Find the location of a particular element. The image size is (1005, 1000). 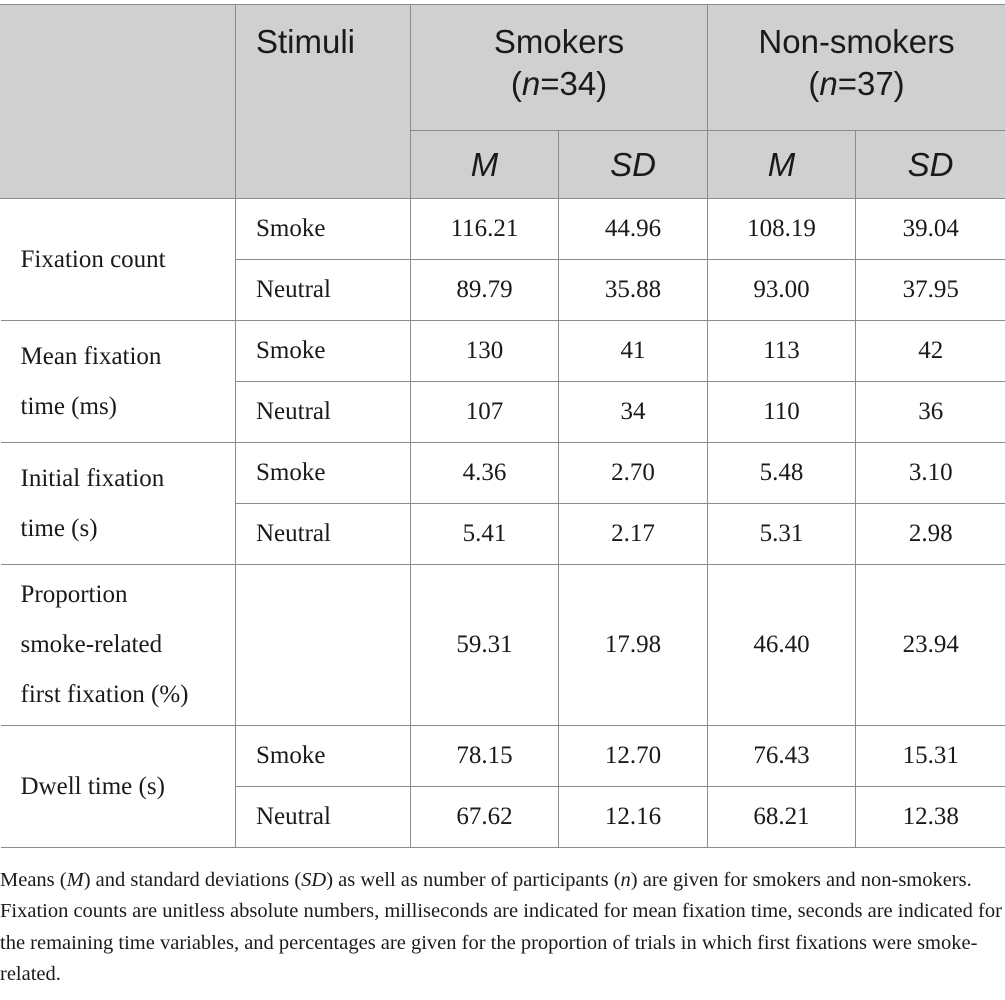

value-cell: 34 is located at coordinates (633, 412).